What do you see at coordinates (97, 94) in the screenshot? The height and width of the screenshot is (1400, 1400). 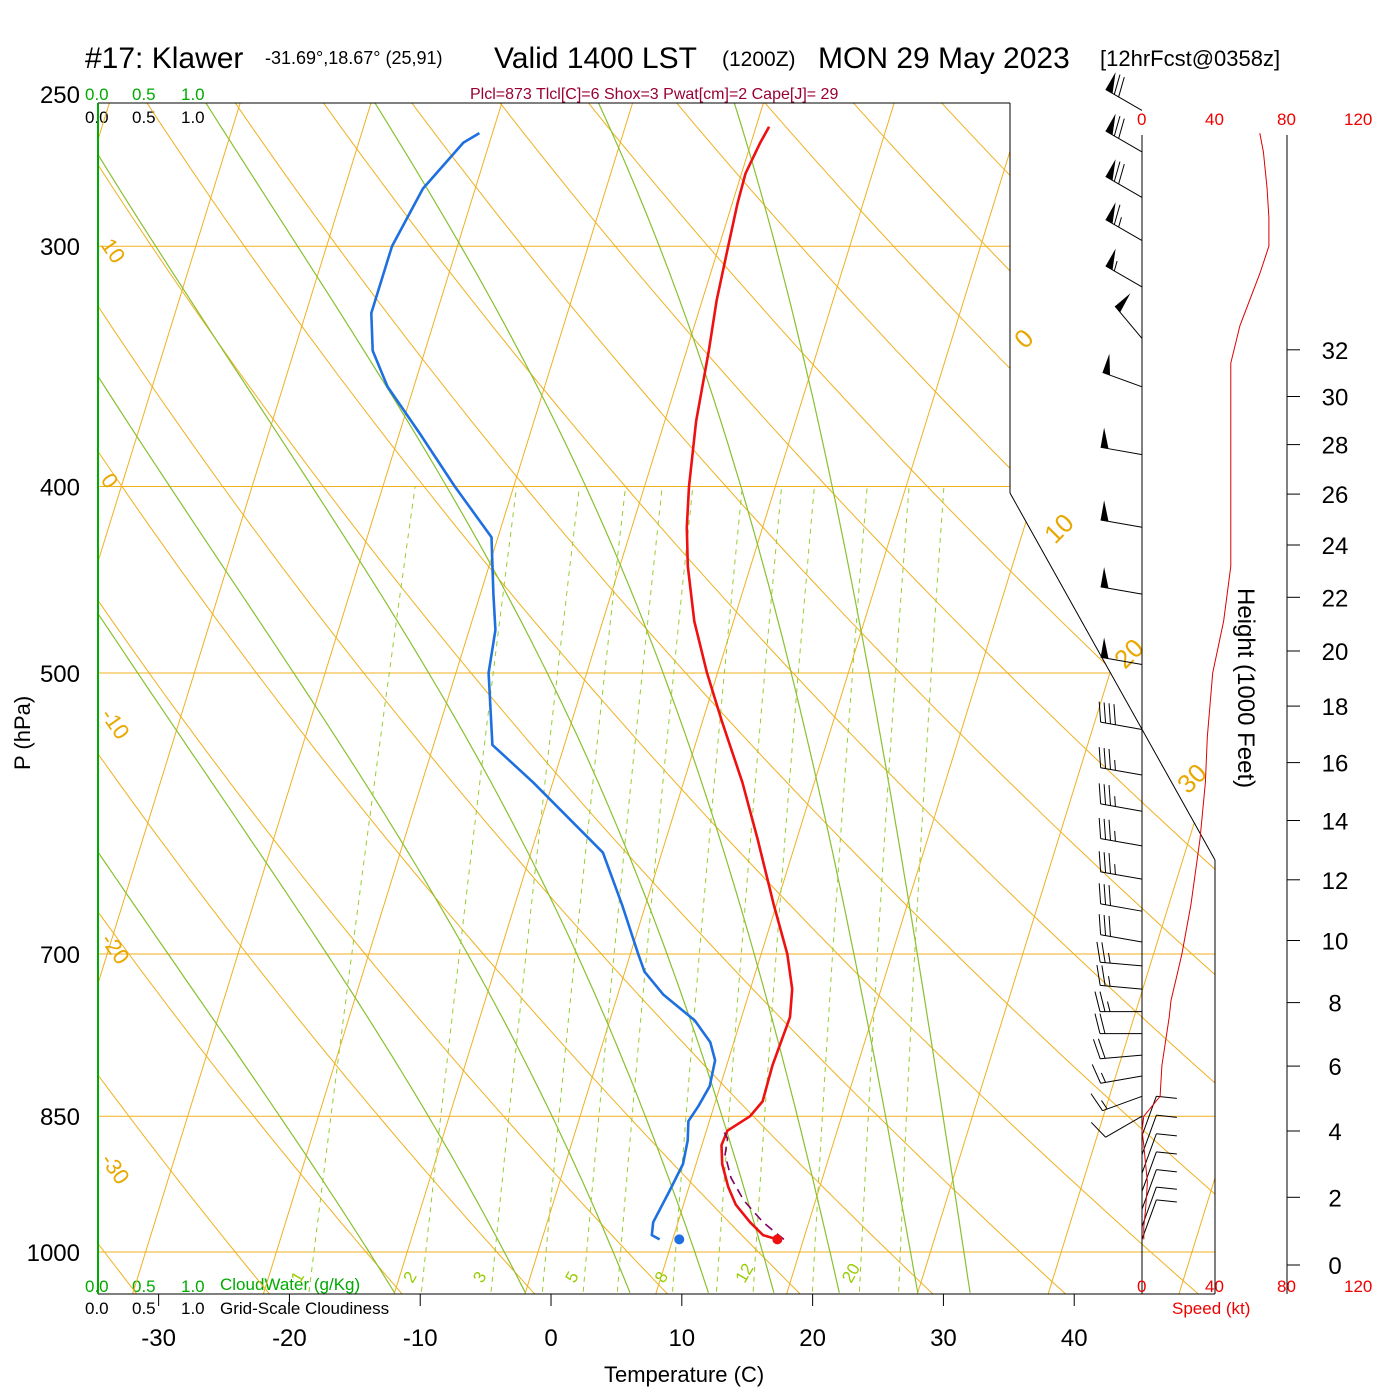 I see `cloud-scale-green-tick-0: 0.0` at bounding box center [97, 94].